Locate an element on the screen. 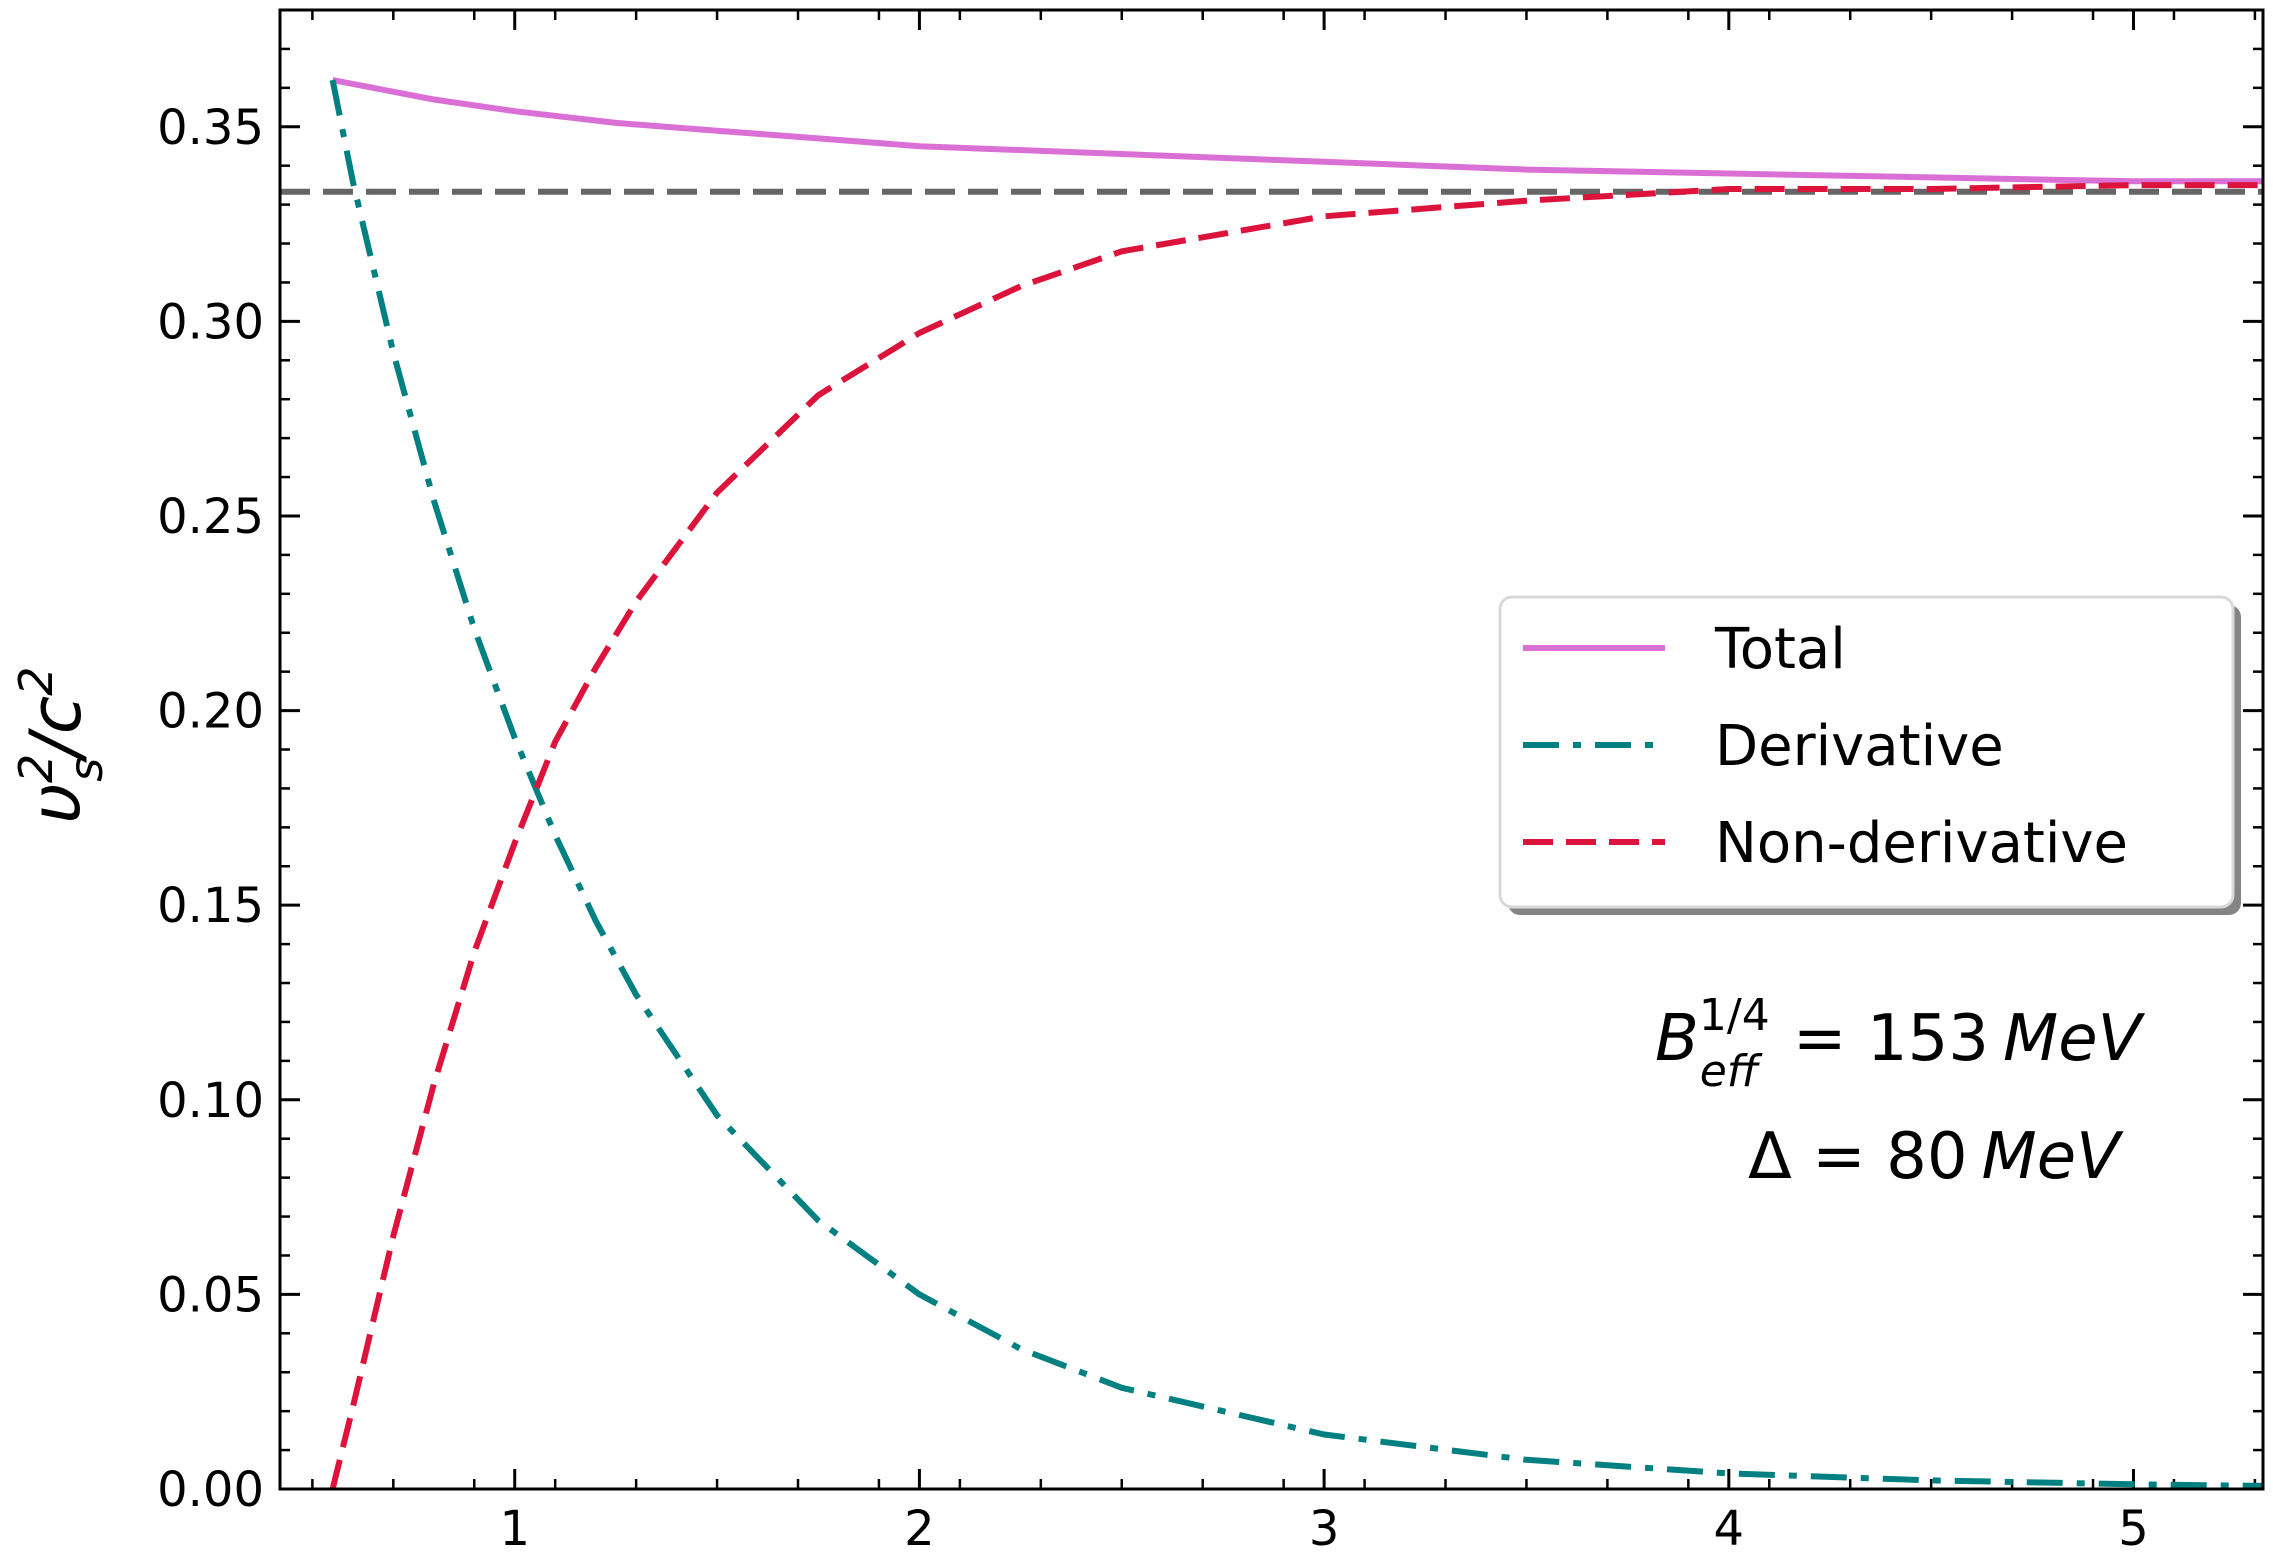 The image size is (2273, 1561). x-tick-label: 4 is located at coordinates (1729, 1529).